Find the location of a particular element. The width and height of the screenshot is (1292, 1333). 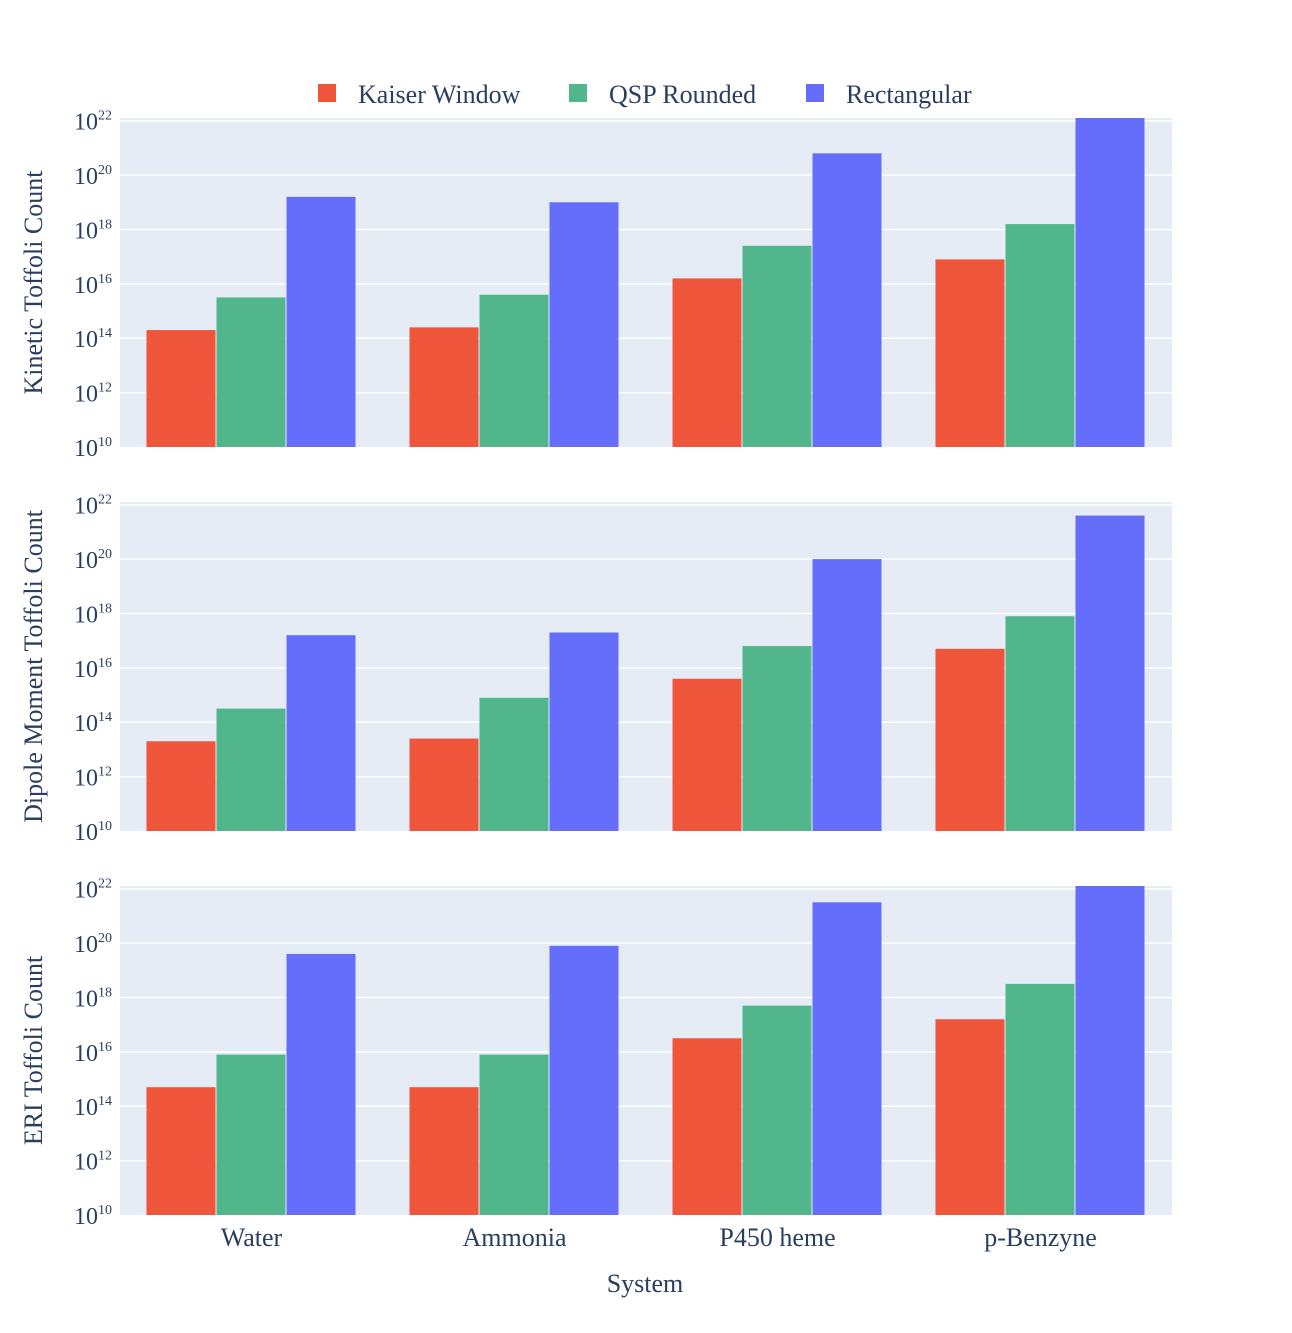

legend-label: Kaiser Window is located at coordinates (439, 94).